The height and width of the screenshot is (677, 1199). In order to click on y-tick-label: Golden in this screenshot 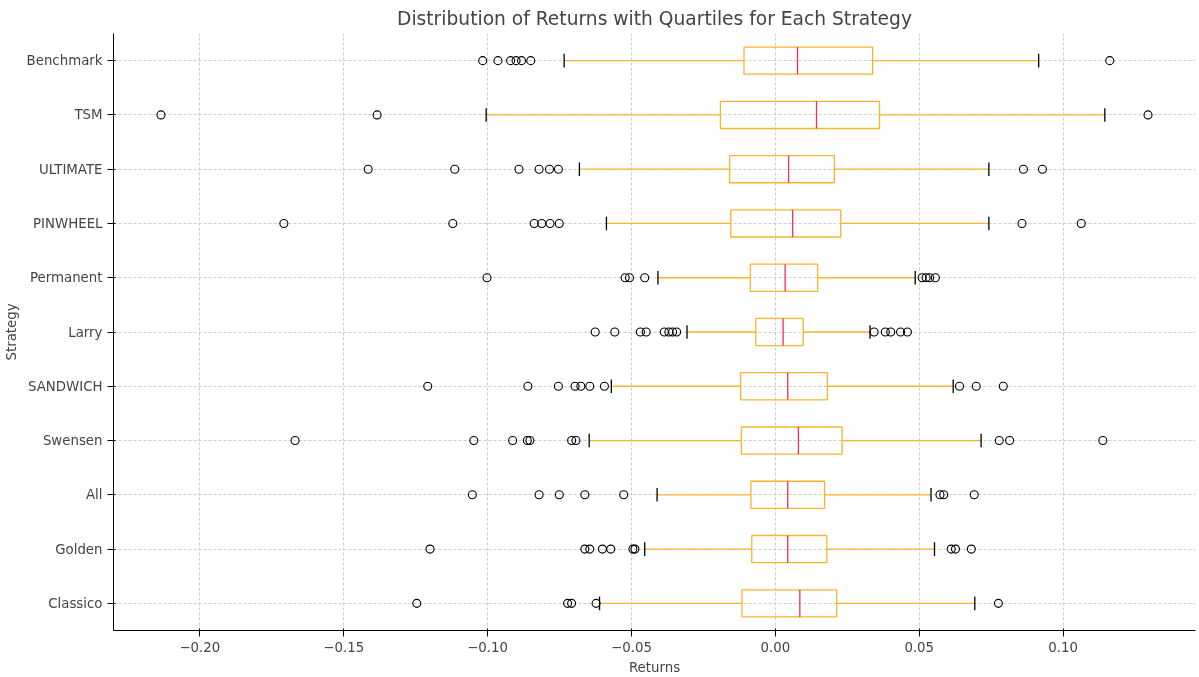, I will do `click(79, 549)`.